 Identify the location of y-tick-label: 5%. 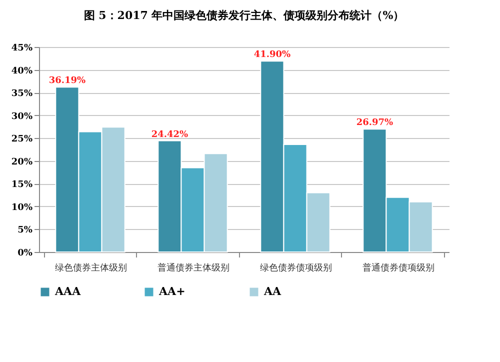
(25, 231).